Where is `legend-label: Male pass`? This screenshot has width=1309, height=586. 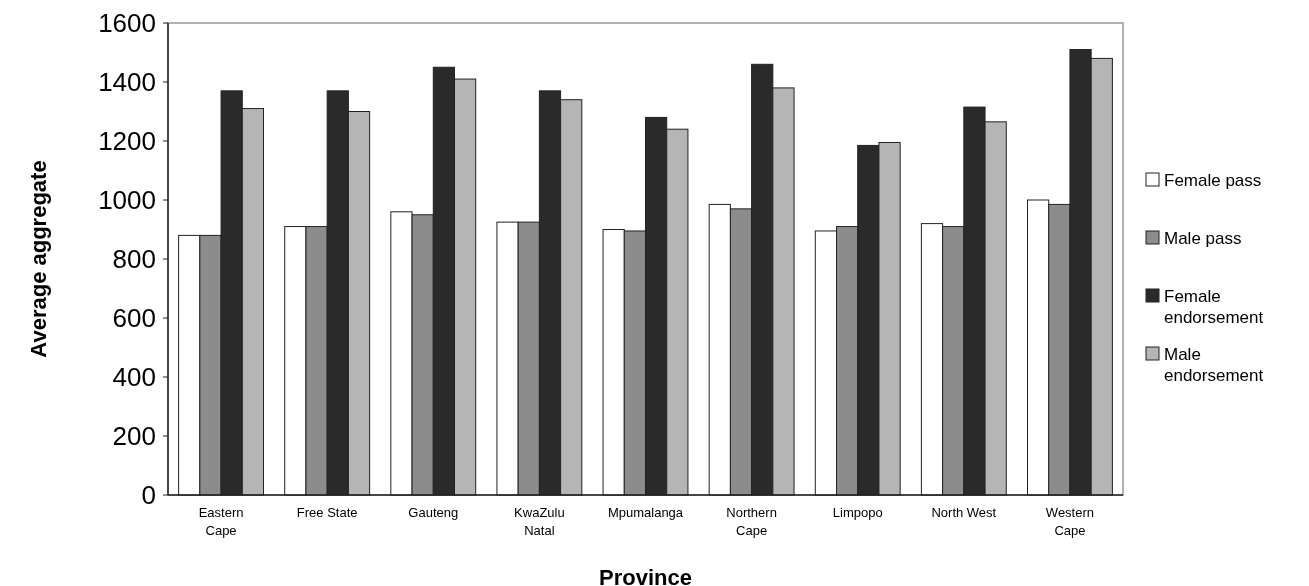 legend-label: Male pass is located at coordinates (1203, 238).